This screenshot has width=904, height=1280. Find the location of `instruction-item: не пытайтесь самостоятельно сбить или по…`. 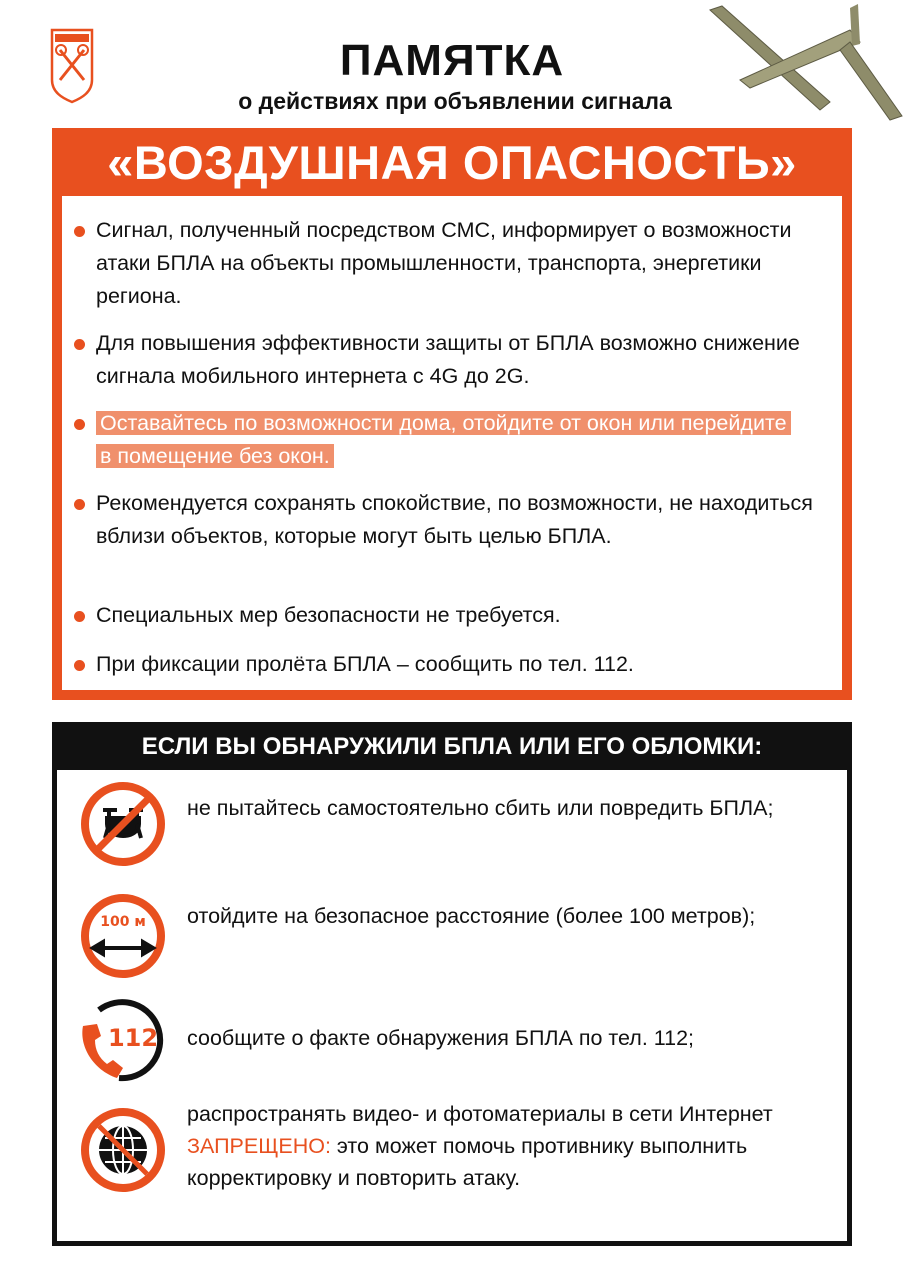

instruction-item: не пытайтесь самостоятельно сбить или по… is located at coordinates (480, 808).